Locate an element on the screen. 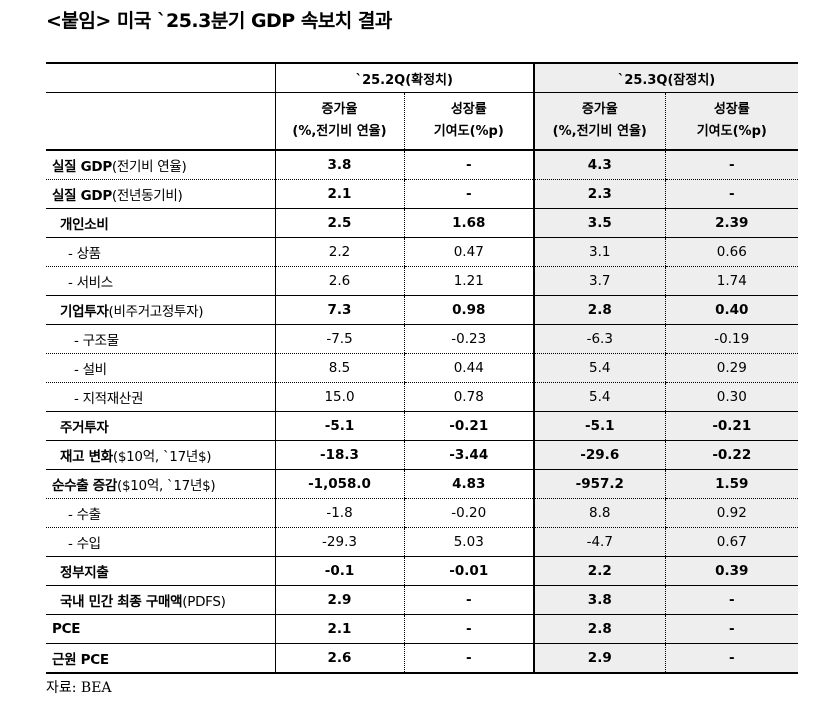 The width and height of the screenshot is (813, 708). cell-q3-growth: 4.3 is located at coordinates (599, 165).